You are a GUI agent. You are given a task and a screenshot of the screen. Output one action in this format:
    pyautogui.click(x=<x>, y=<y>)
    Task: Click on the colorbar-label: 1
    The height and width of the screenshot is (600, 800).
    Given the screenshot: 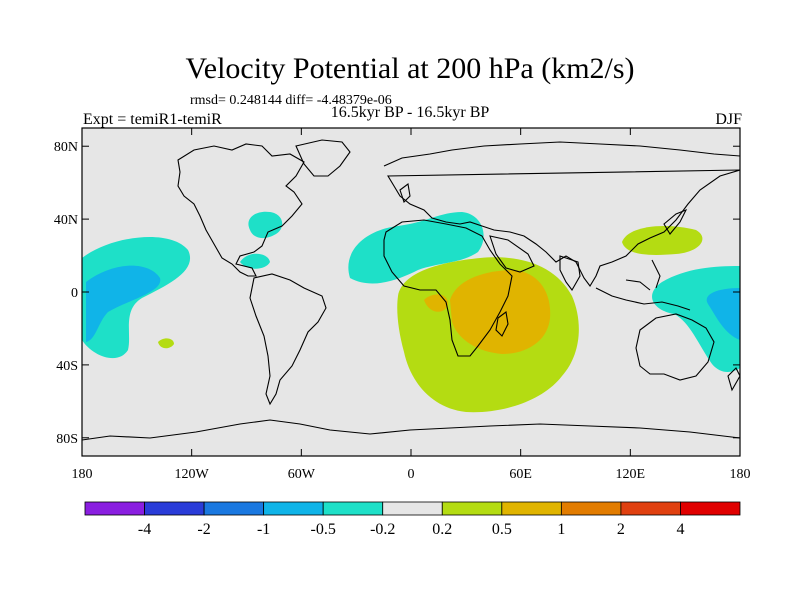 What is the action you would take?
    pyautogui.click(x=561, y=529)
    